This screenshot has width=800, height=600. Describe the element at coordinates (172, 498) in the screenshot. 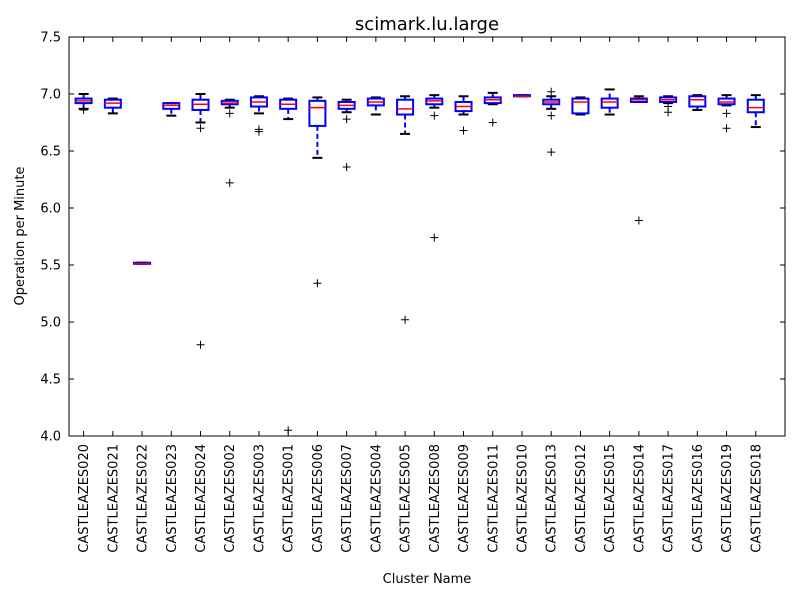

I see `x-tick-label: CASTLEAZES023` at that location.